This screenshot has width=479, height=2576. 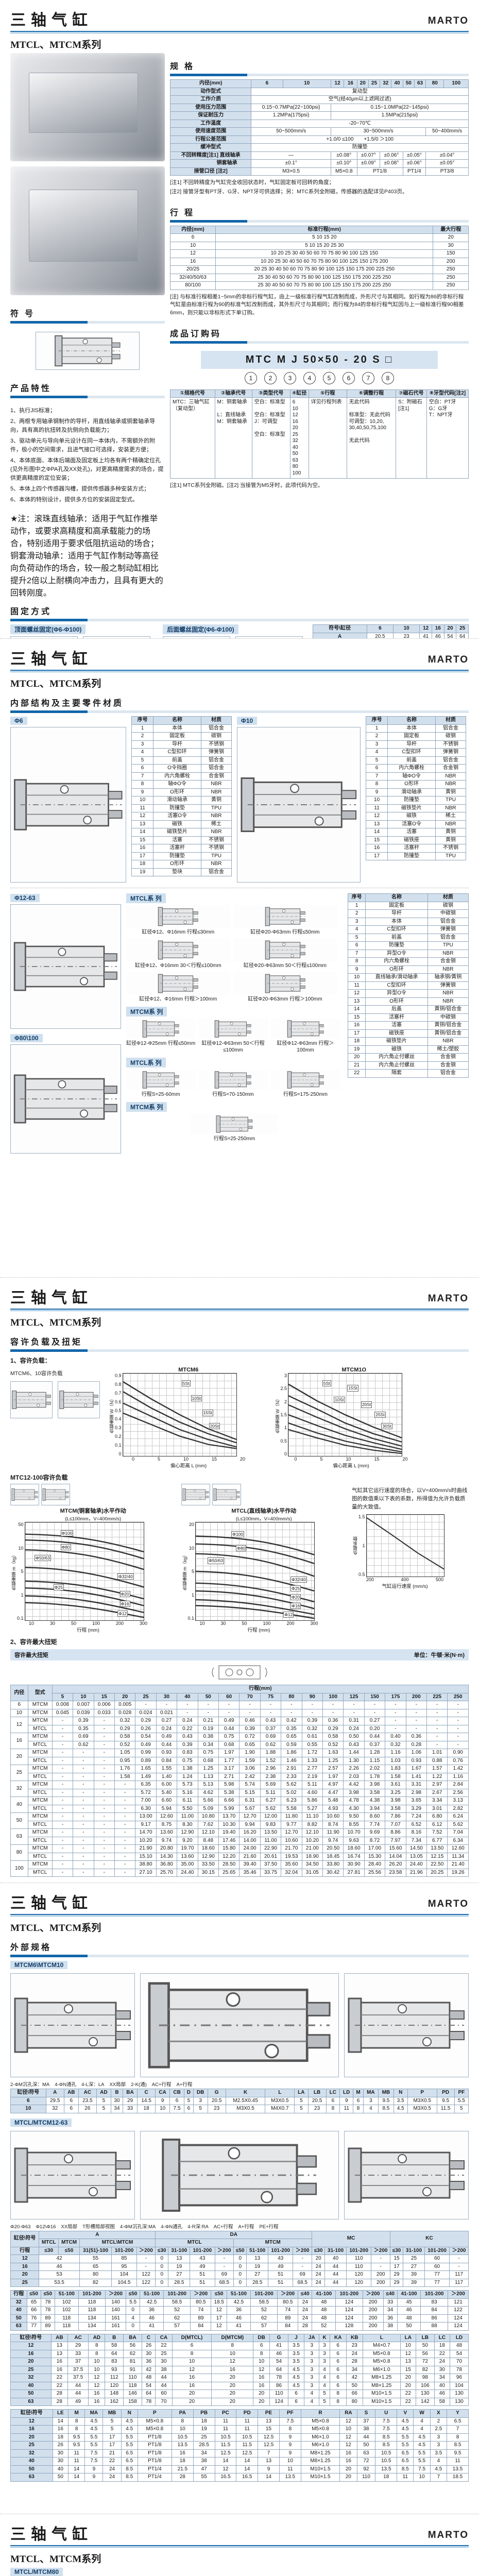 I want to click on table-cell: 29, so click(x=397, y=2282).